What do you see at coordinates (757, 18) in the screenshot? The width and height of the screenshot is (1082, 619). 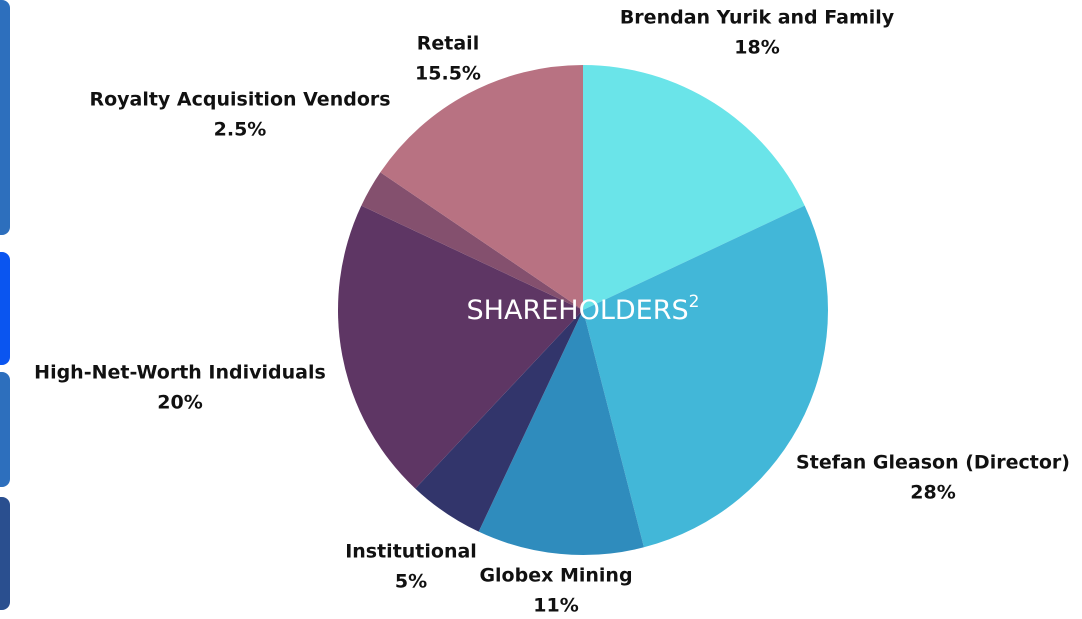 I see `slice-label: Brendan Yurik and Family` at bounding box center [757, 18].